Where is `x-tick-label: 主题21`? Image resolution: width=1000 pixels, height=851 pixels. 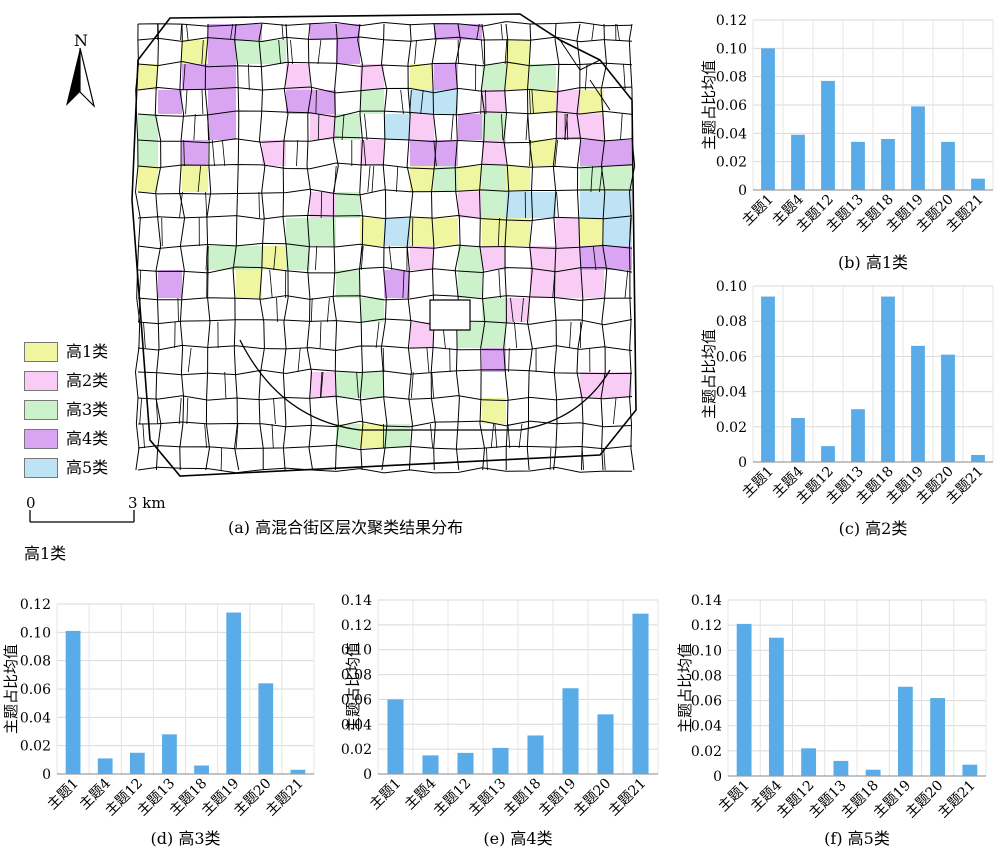
x-tick-label: 主题21 is located at coordinates (628, 798).